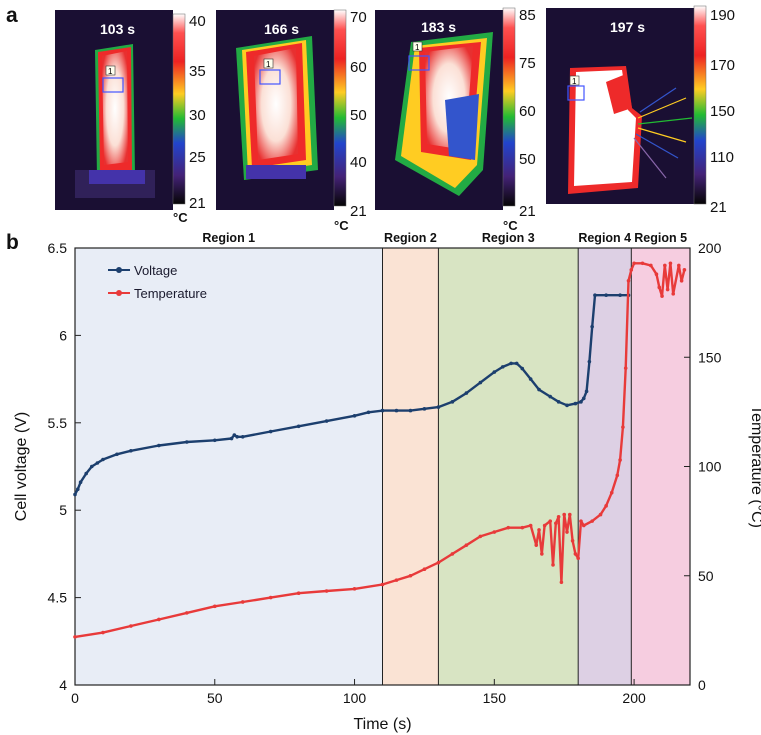  I want to click on legend-marker-temperature, so click(119, 293).